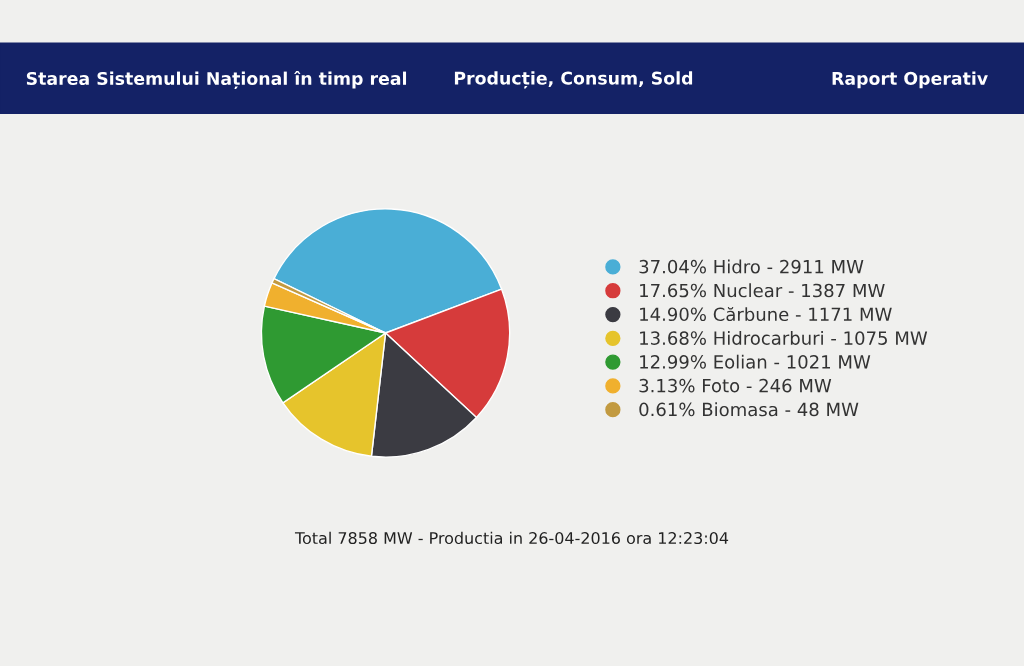 Image resolution: width=1024 pixels, height=666 pixels. Describe the element at coordinates (751, 266) in the screenshot. I see `legend-label: 37.04% Hidro - 2911 MW` at that location.